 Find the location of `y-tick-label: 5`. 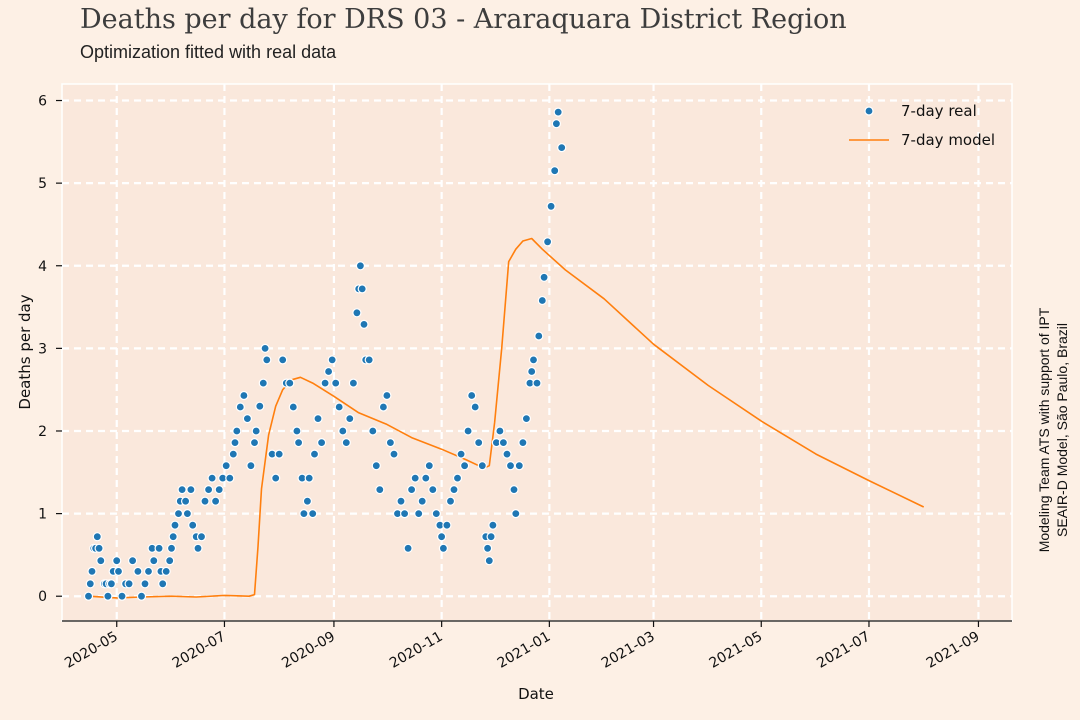

y-tick-label: 5 is located at coordinates (42, 184).